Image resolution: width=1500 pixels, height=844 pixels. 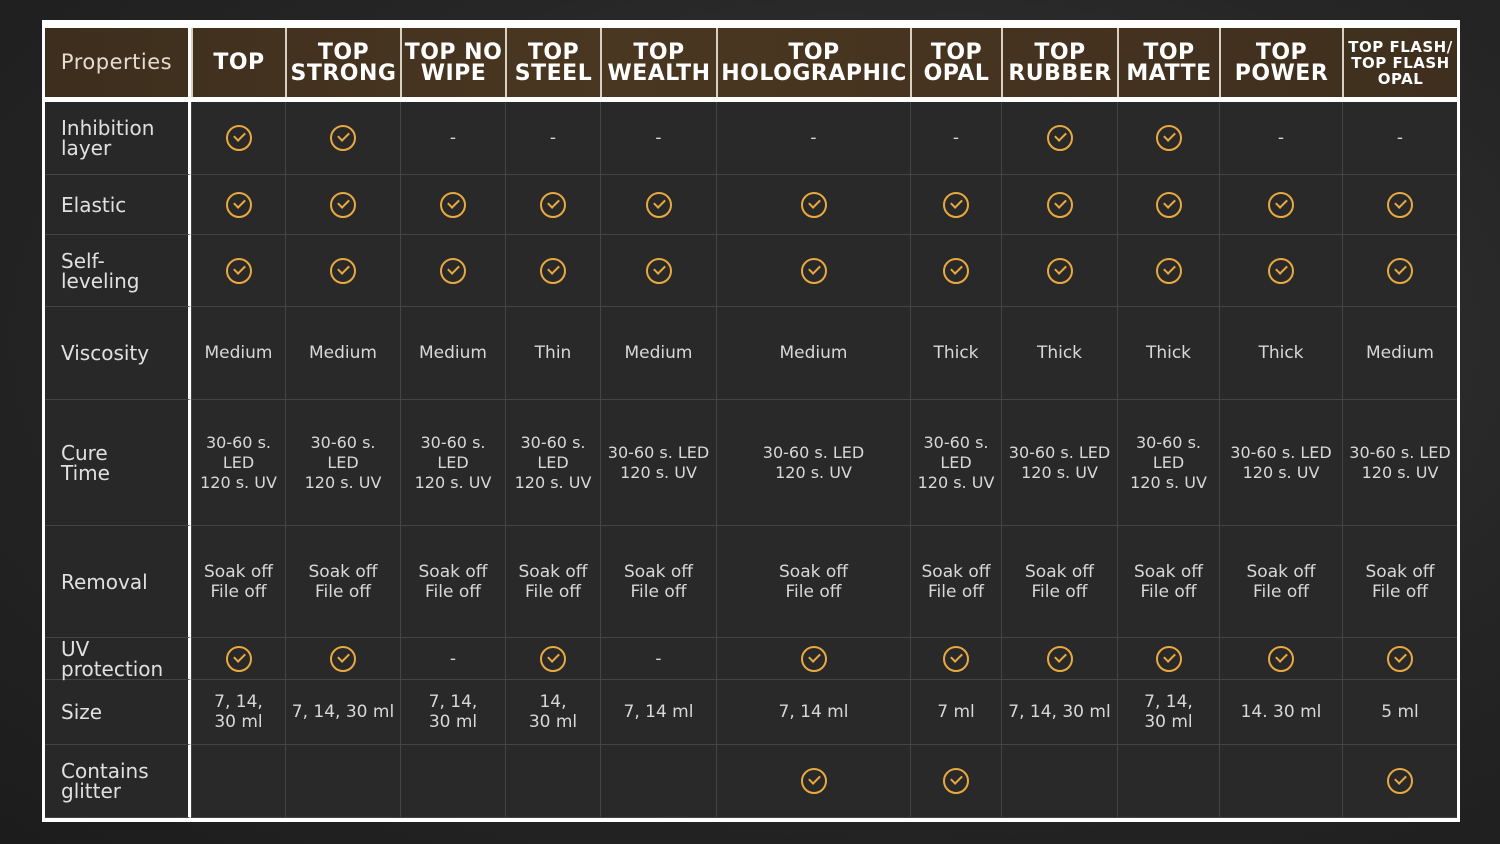 I want to click on product-header: TOP NO WIPE, so click(x=452, y=62).